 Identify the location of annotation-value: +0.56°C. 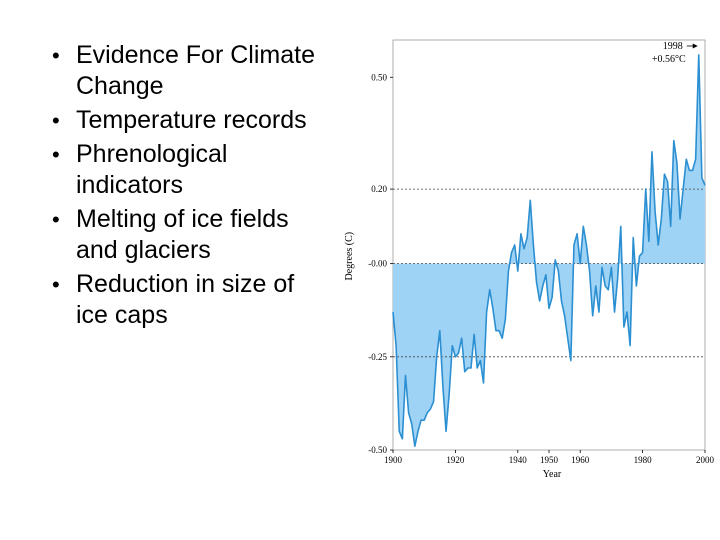
(669, 59).